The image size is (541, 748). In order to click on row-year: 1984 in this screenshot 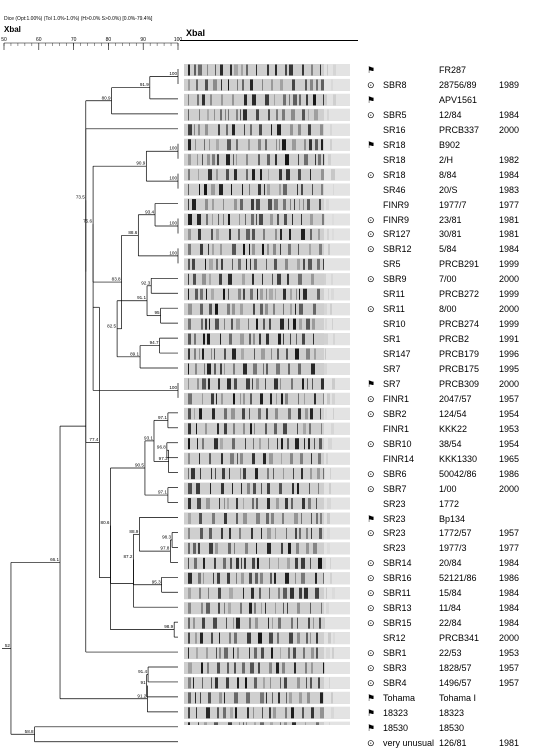, I will do `click(509, 114)`.